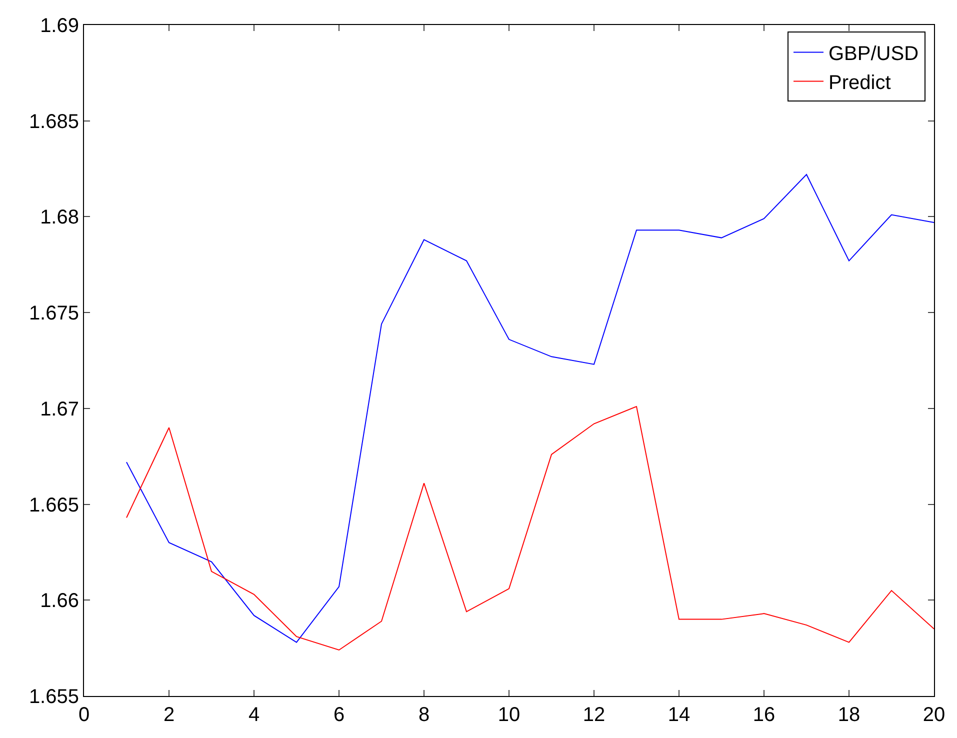  I want to click on y-tick-label: 1.67, so click(59, 409).